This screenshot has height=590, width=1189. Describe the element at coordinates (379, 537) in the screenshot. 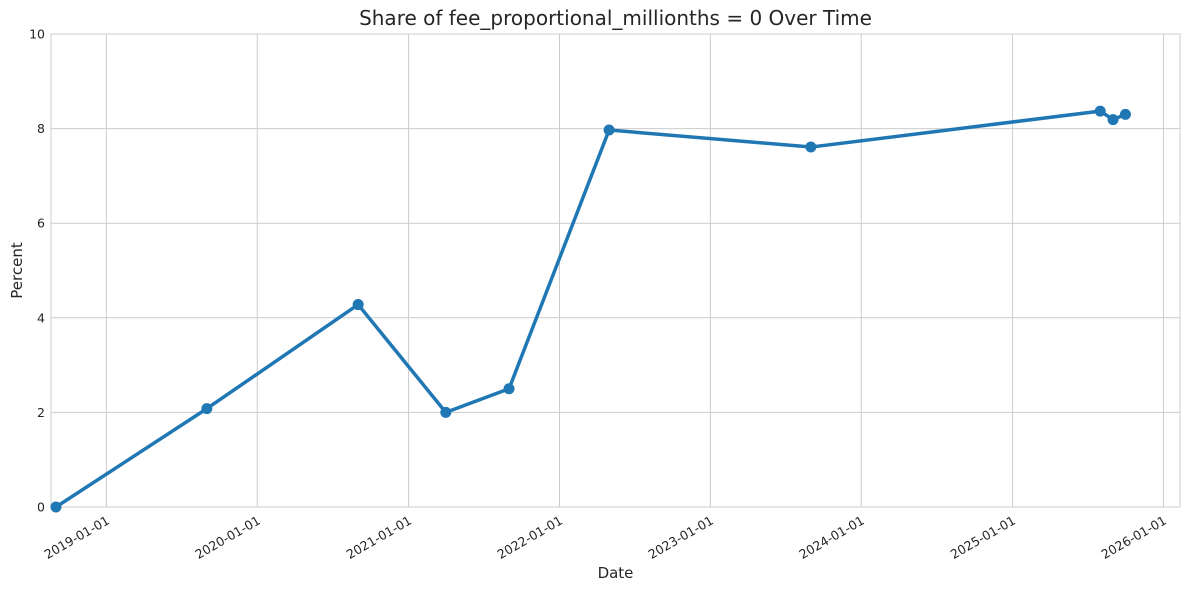

I see `x-tick-label: 2021-01-01` at that location.